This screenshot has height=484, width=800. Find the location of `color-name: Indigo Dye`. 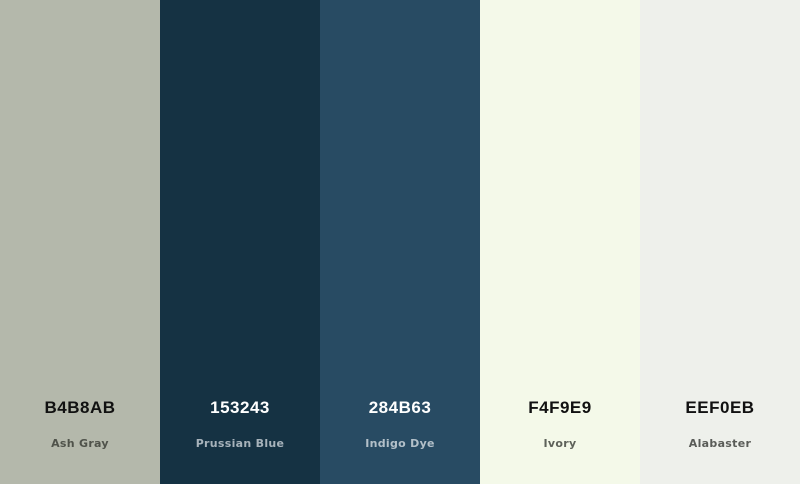

color-name: Indigo Dye is located at coordinates (400, 443).